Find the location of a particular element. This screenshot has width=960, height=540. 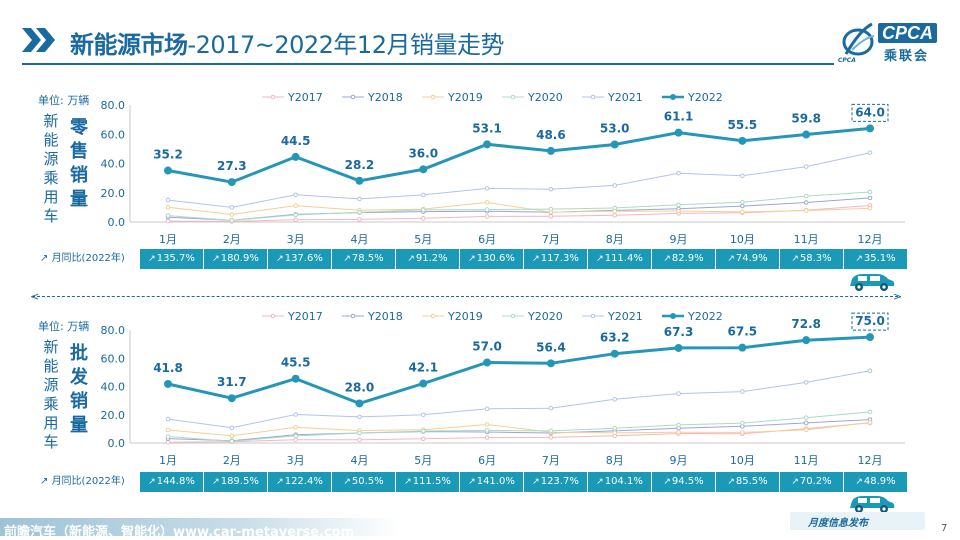

x-tick-label: 11月 is located at coordinates (806, 460).